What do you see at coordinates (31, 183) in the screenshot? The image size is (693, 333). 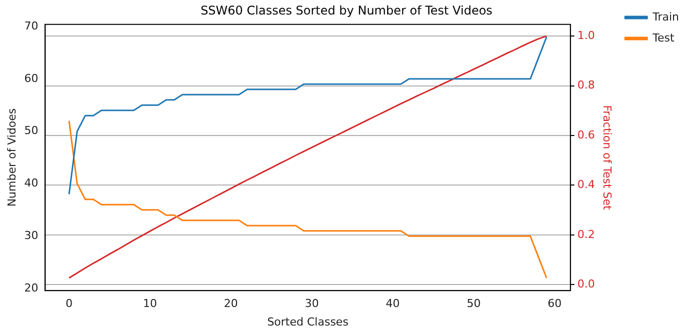 I see `y-tick-label: 40` at bounding box center [31, 183].